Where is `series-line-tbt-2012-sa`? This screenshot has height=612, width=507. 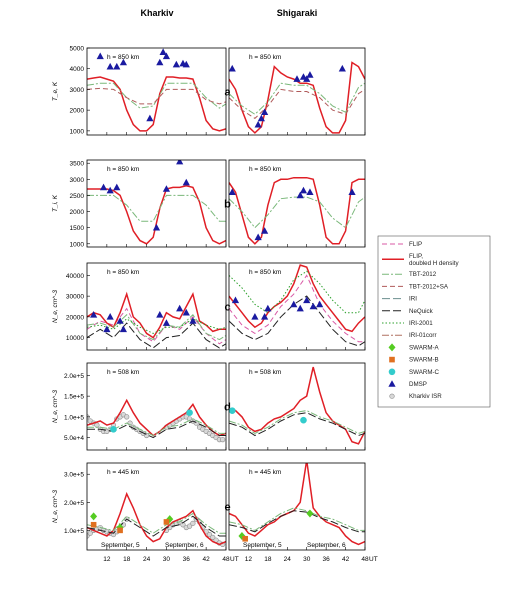 series-line-tbt-2012-sa is located at coordinates (297, 104).